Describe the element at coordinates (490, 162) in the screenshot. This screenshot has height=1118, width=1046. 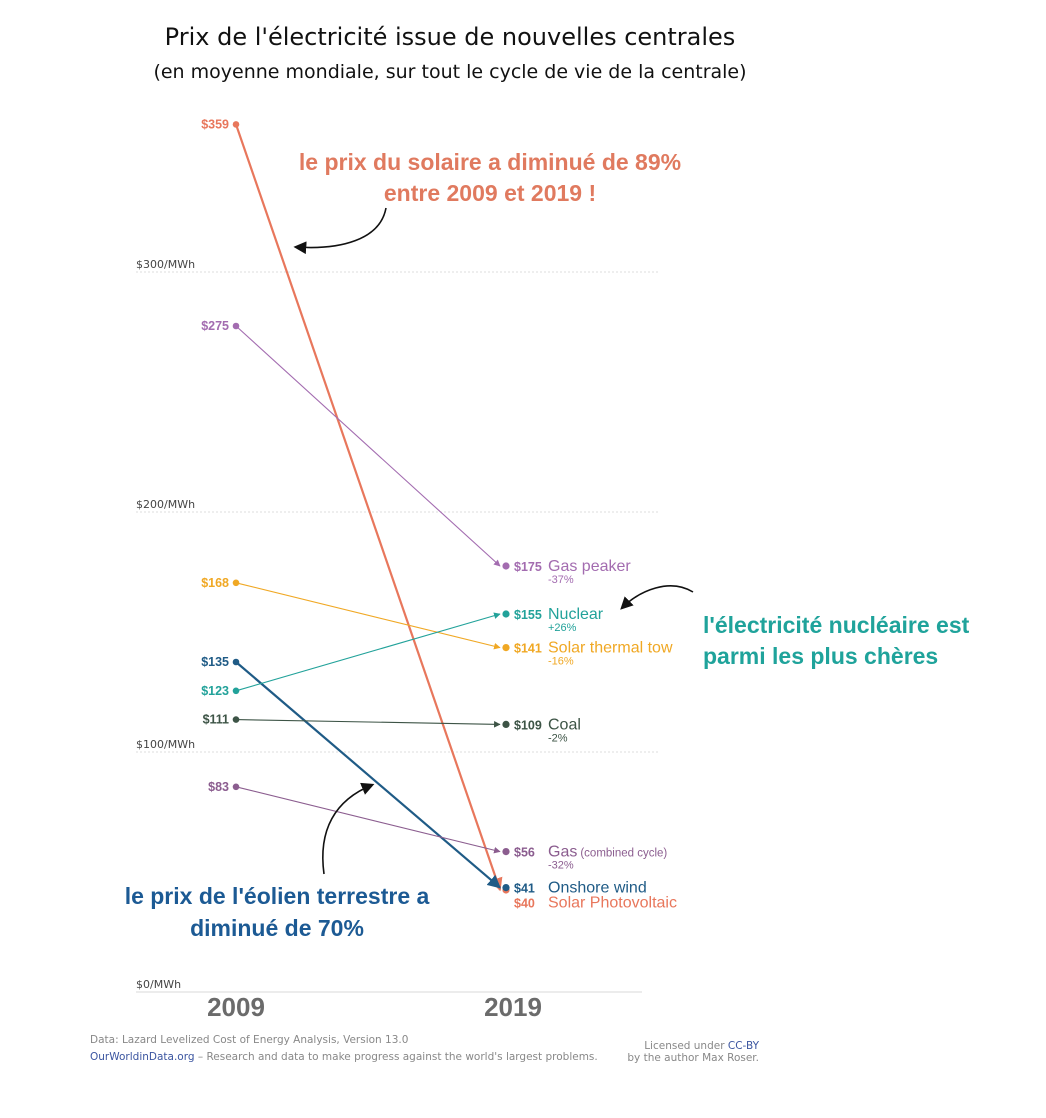
I see `annotation-solar-line1: le prix du solaire a diminué de 89%` at that location.